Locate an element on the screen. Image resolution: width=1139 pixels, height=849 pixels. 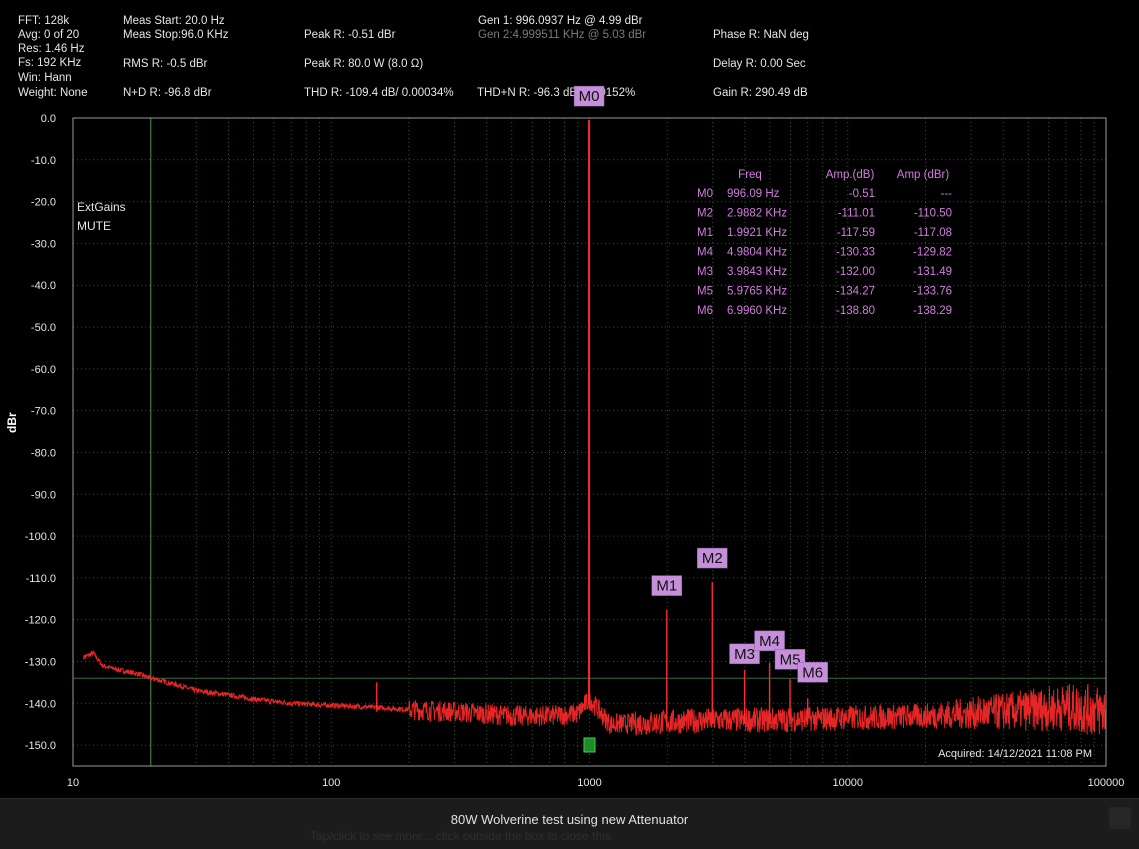
y-tick-label: -130.0 is located at coordinates (40, 662).